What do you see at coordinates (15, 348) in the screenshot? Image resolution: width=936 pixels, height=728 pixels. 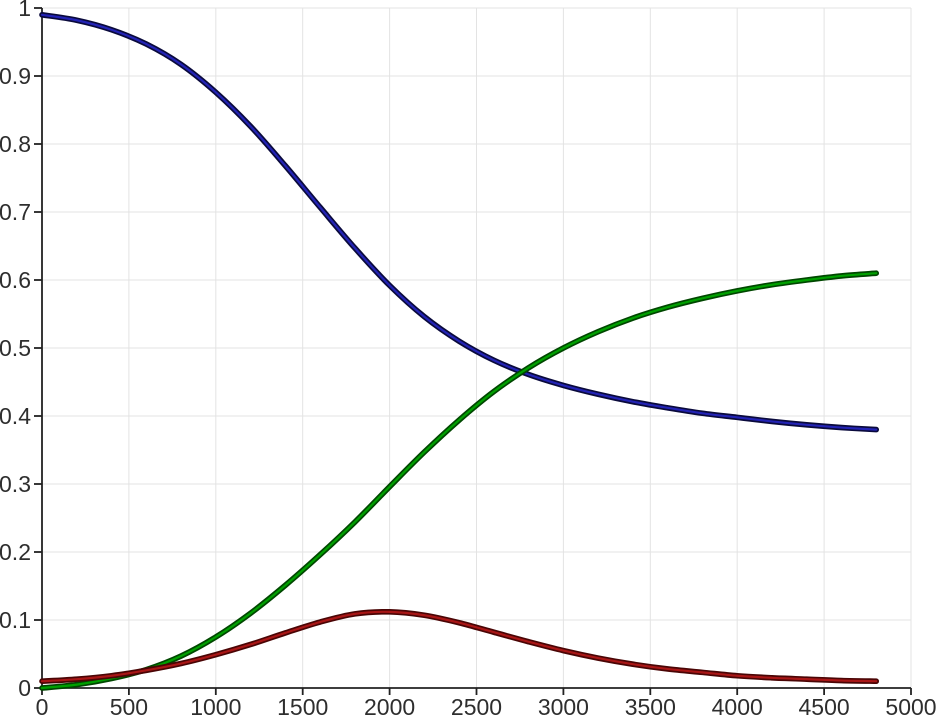 I see `y-tick-label: 0.5` at bounding box center [15, 348].